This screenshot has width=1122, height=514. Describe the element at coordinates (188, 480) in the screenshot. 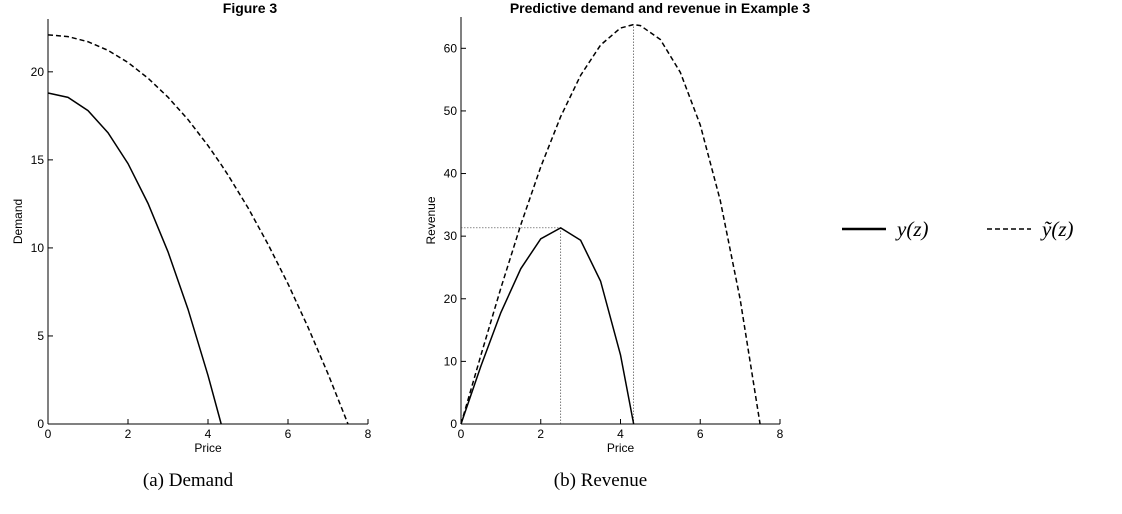

I see `caption: (a) Demand` at that location.